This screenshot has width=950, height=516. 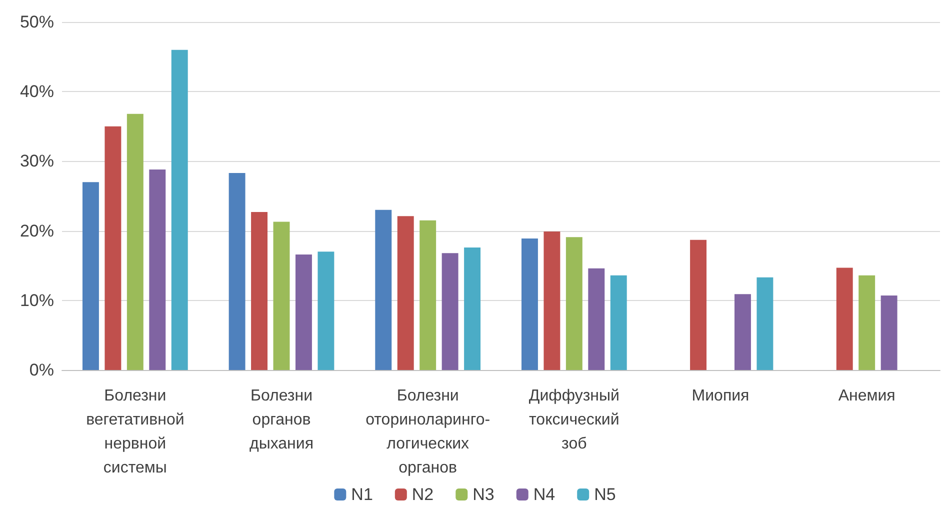 What do you see at coordinates (37, 300) in the screenshot?
I see `y-tick-label: 10%` at bounding box center [37, 300].